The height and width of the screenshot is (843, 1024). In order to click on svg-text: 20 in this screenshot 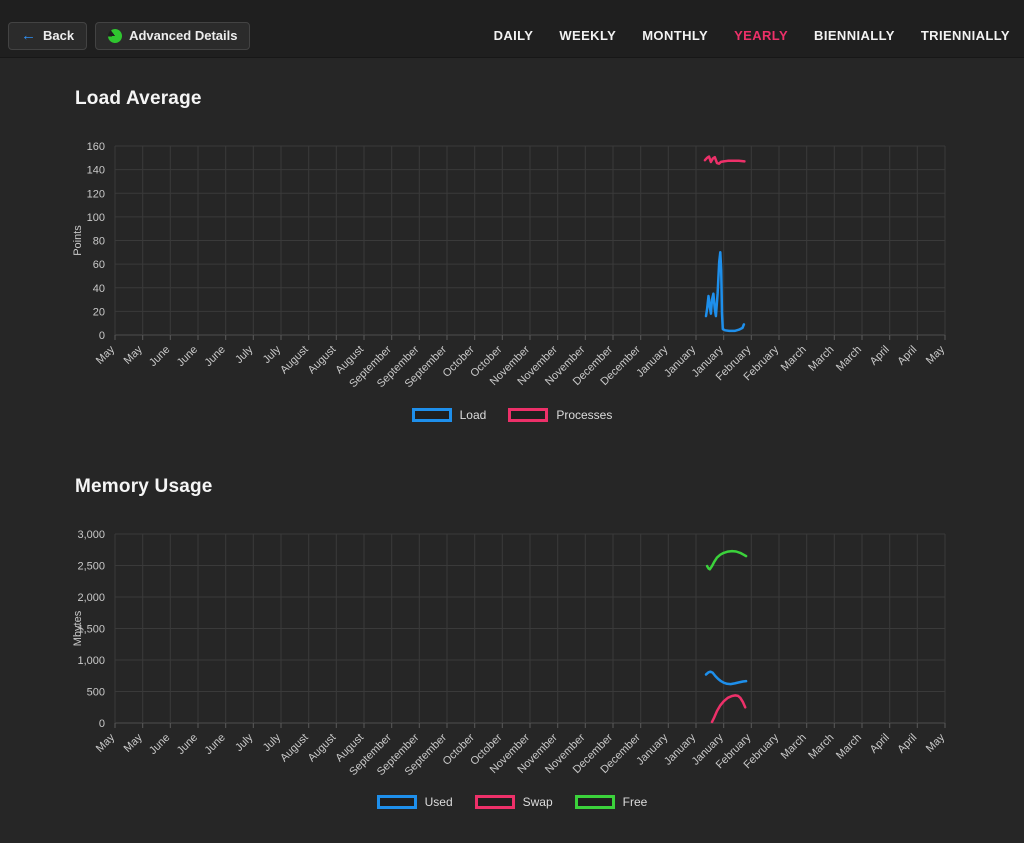, I will do `click(99, 312)`.